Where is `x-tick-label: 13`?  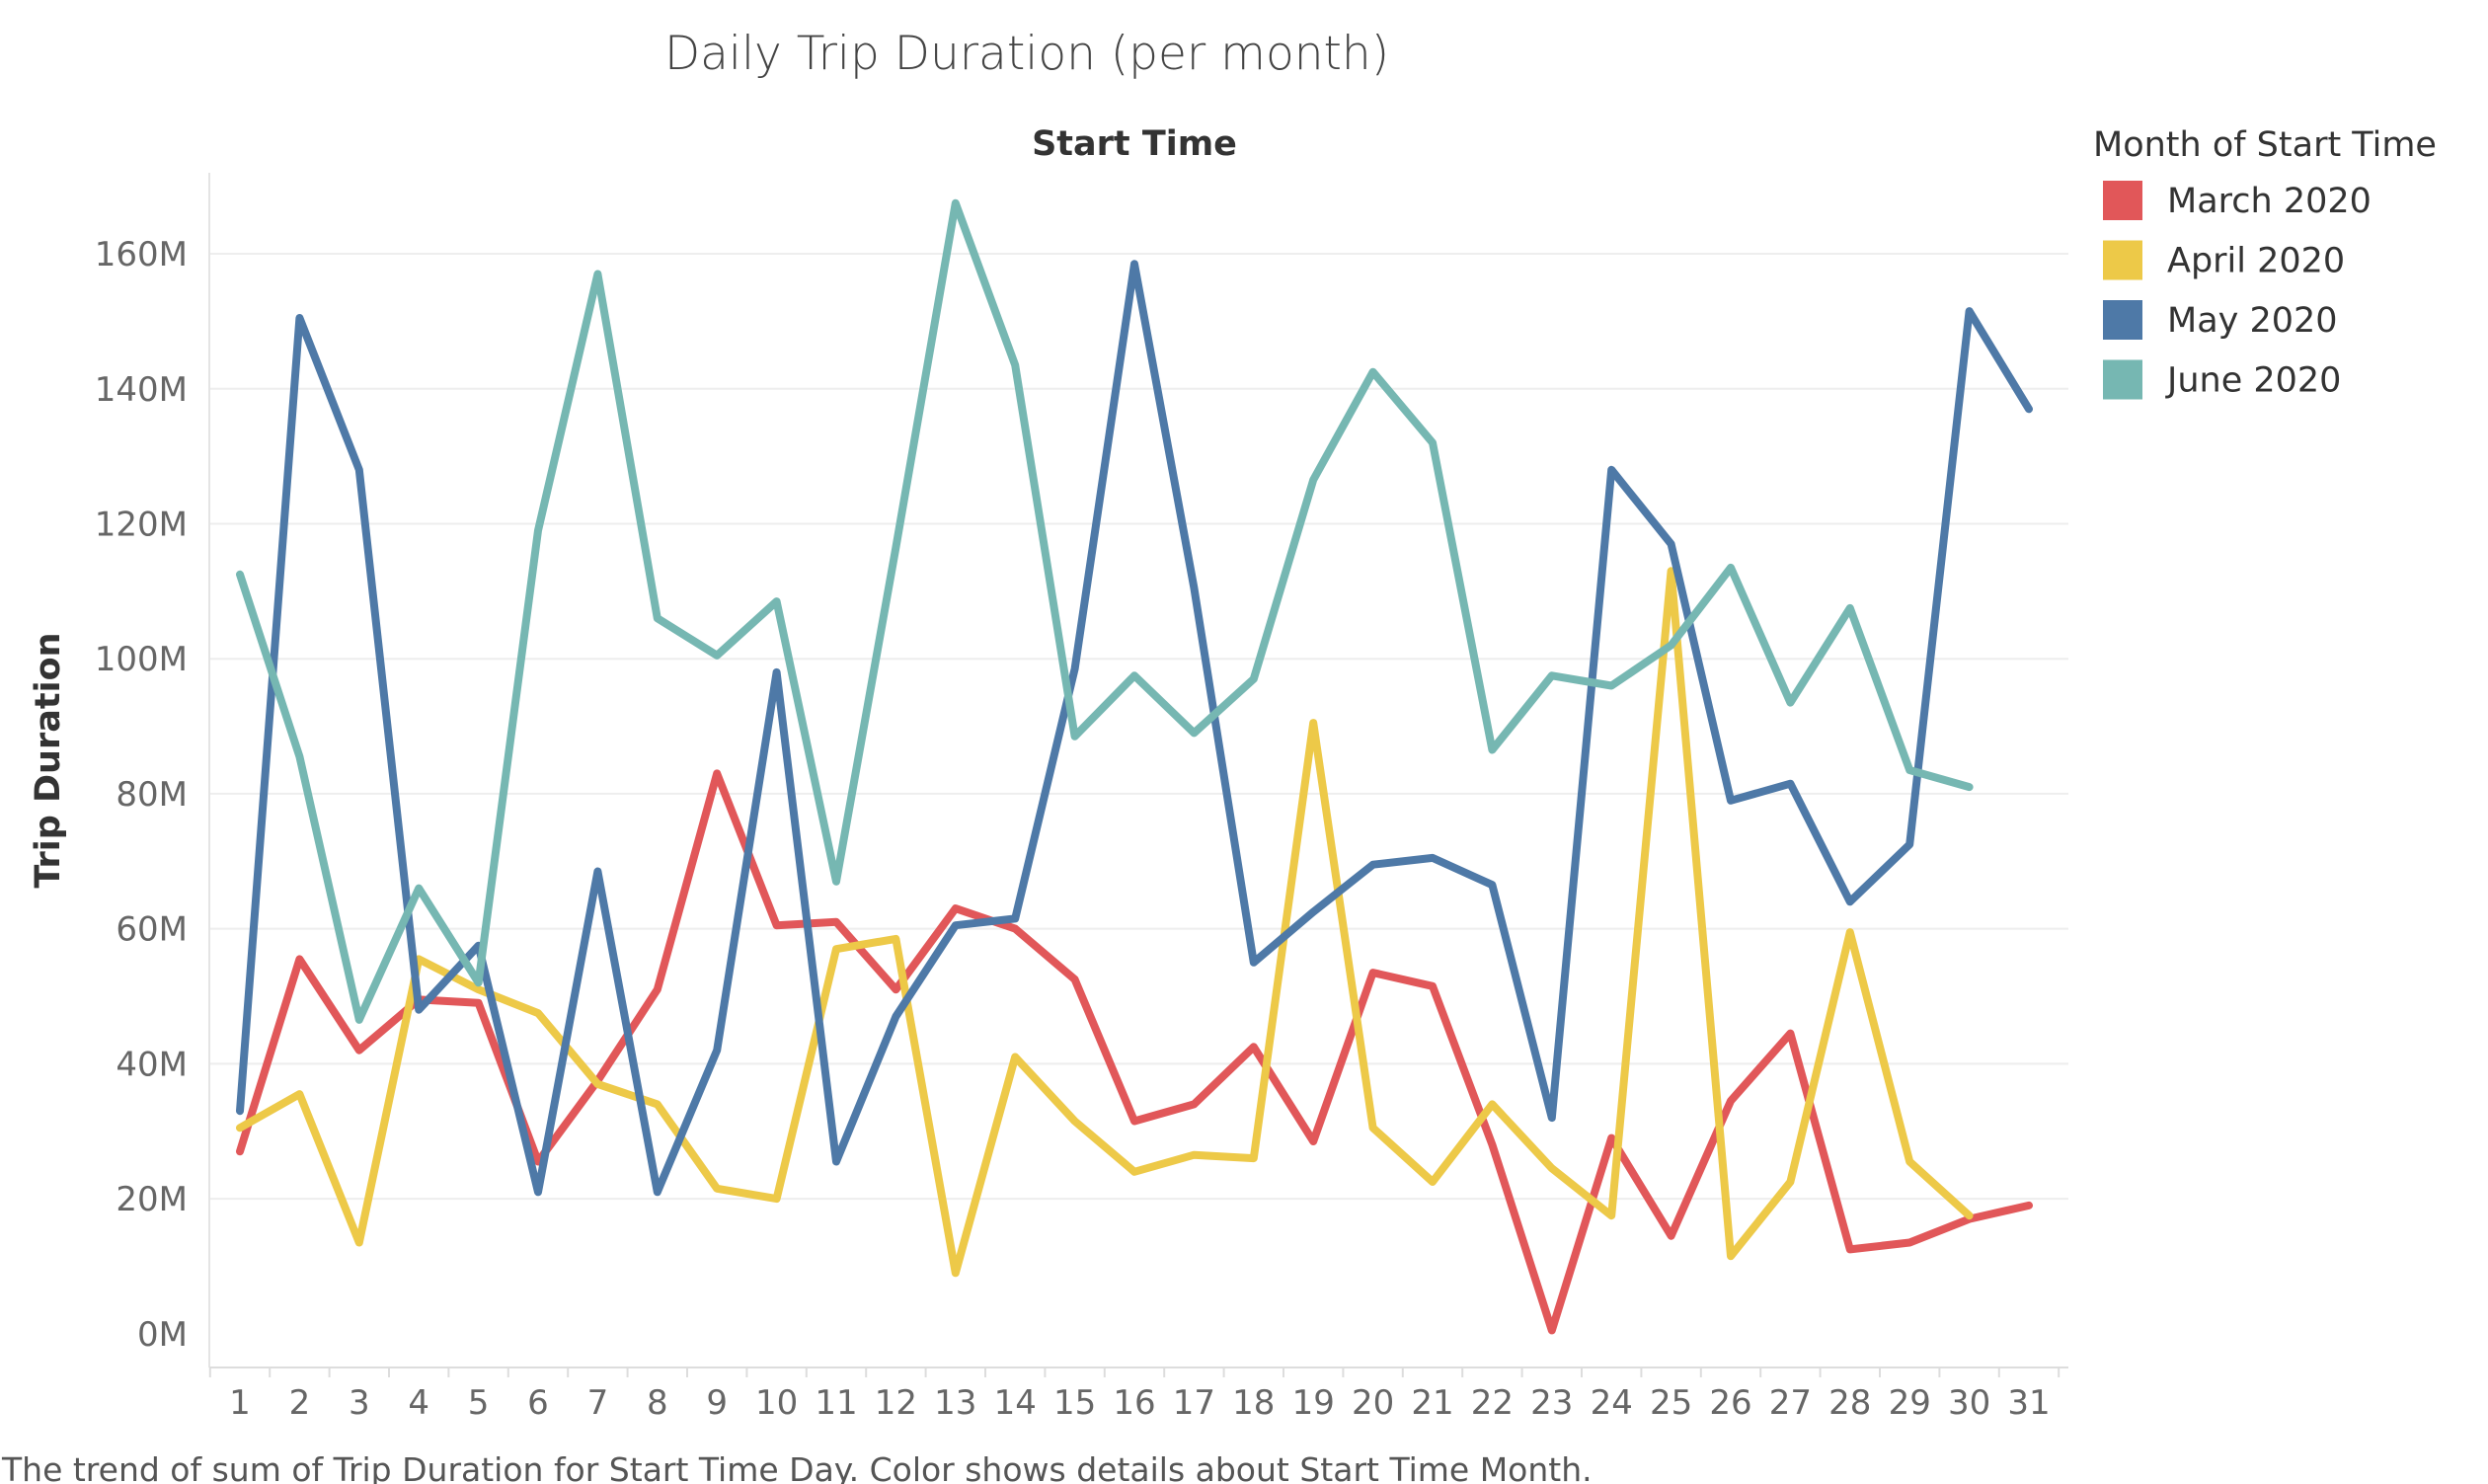
x-tick-label: 13 is located at coordinates (955, 1403).